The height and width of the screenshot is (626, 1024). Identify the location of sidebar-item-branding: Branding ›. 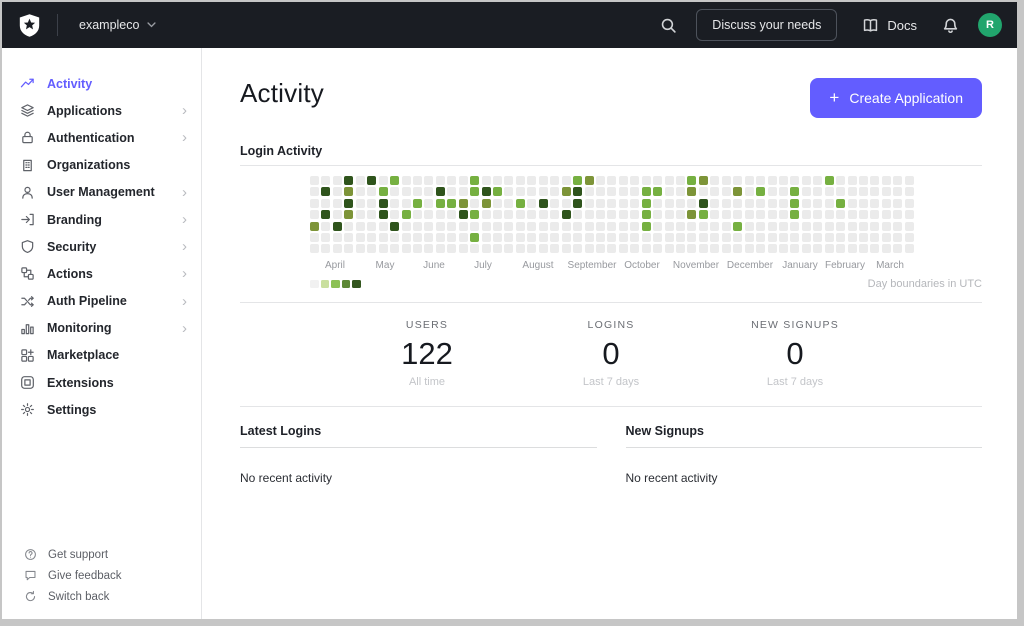
(101, 219).